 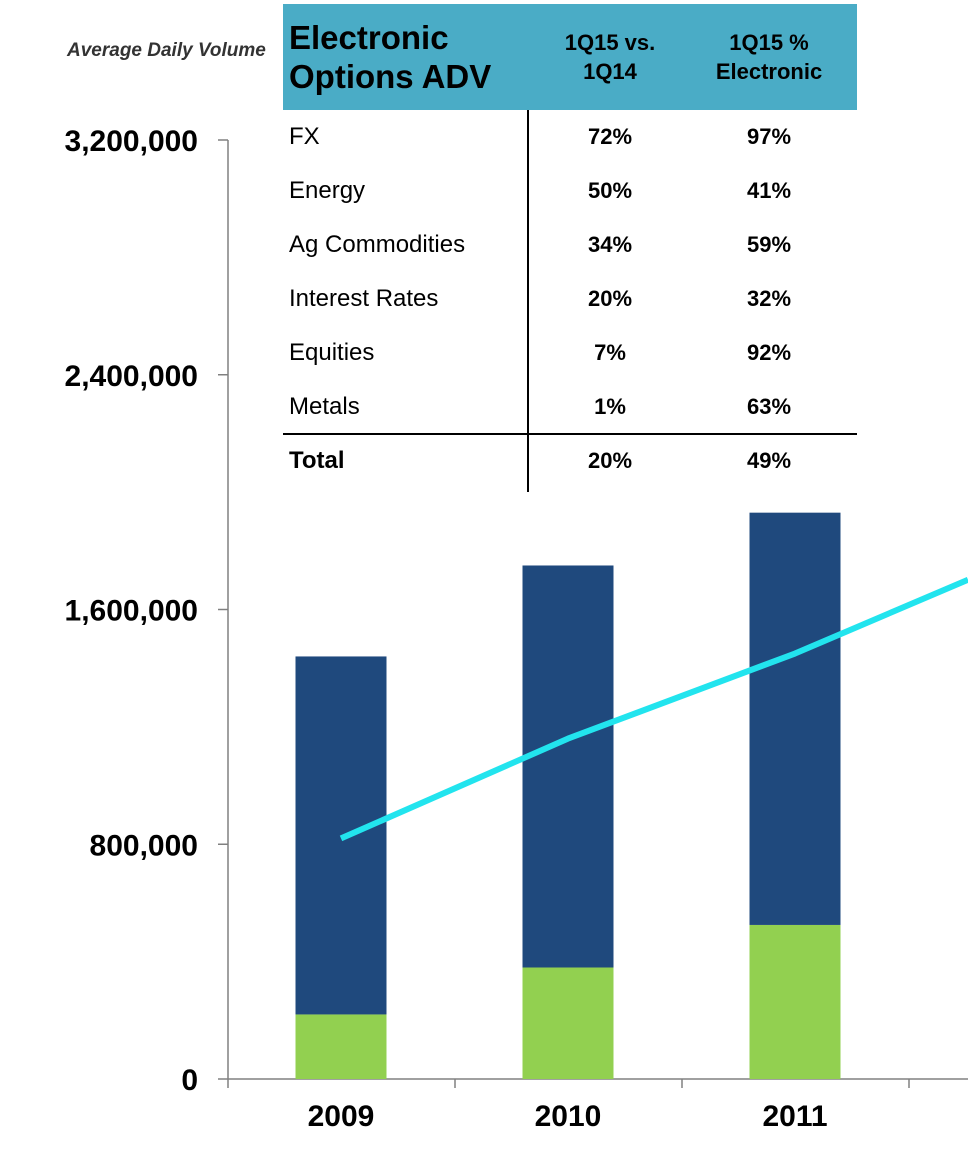 I want to click on row-electronic: 59%, so click(x=769, y=244).